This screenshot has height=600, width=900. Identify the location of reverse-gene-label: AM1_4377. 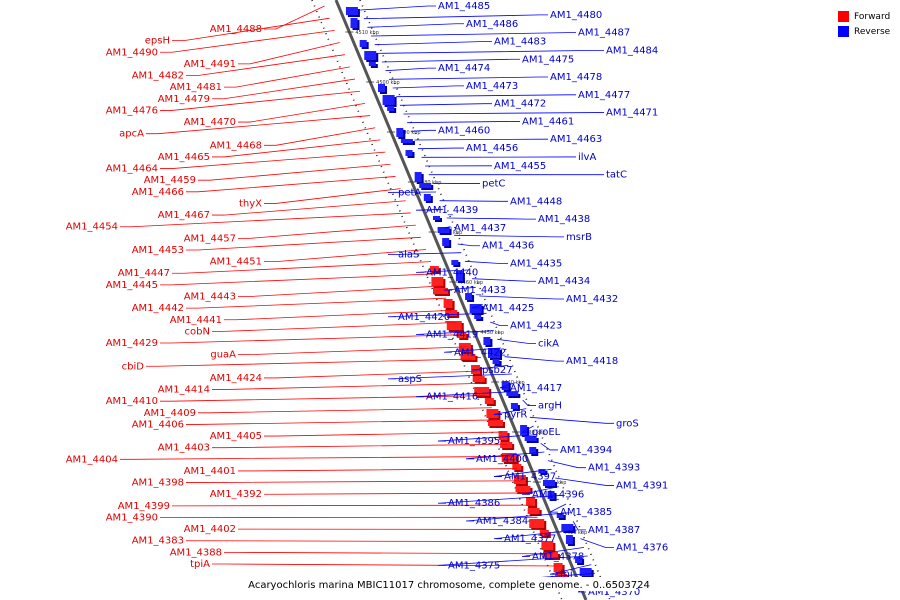
(530, 539).